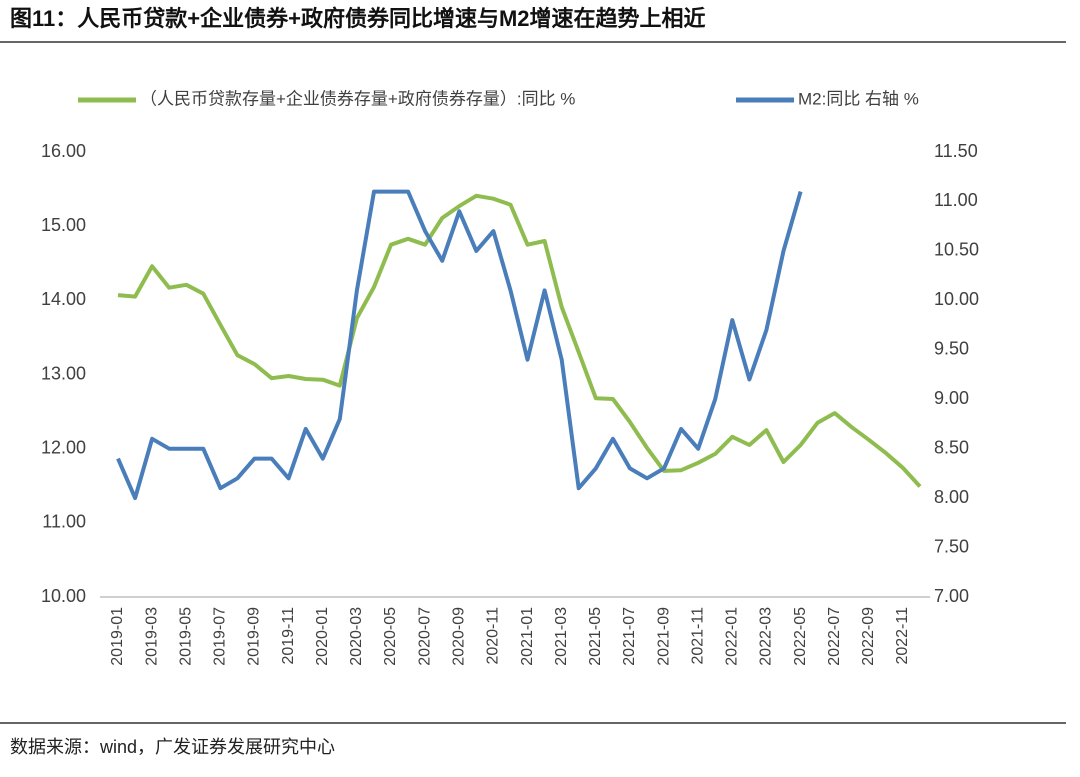 The height and width of the screenshot is (777, 1080). What do you see at coordinates (493, 636) in the screenshot?
I see `x-tick-label: 2020-11` at bounding box center [493, 636].